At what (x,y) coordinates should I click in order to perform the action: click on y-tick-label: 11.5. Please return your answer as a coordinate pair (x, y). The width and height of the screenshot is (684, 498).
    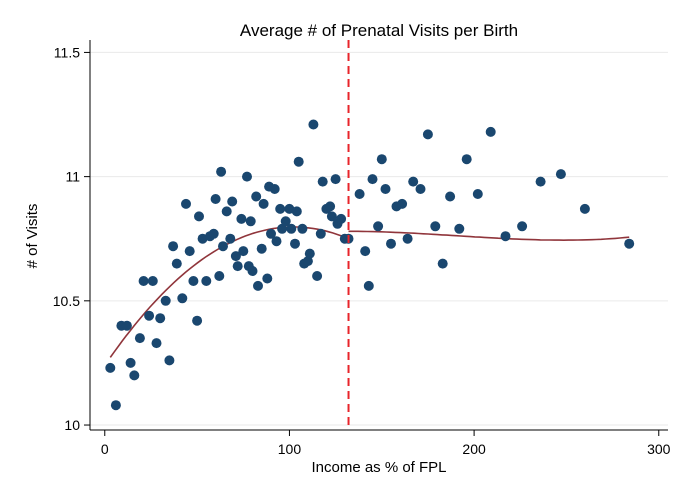
    Looking at the image, I should click on (67, 52).